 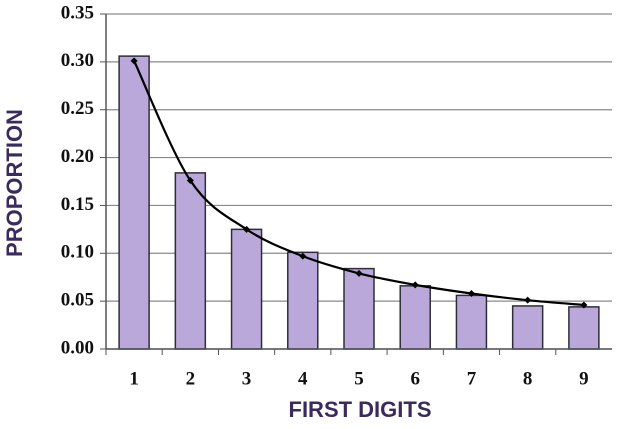 I want to click on x-tick-label: 4, so click(x=303, y=378).